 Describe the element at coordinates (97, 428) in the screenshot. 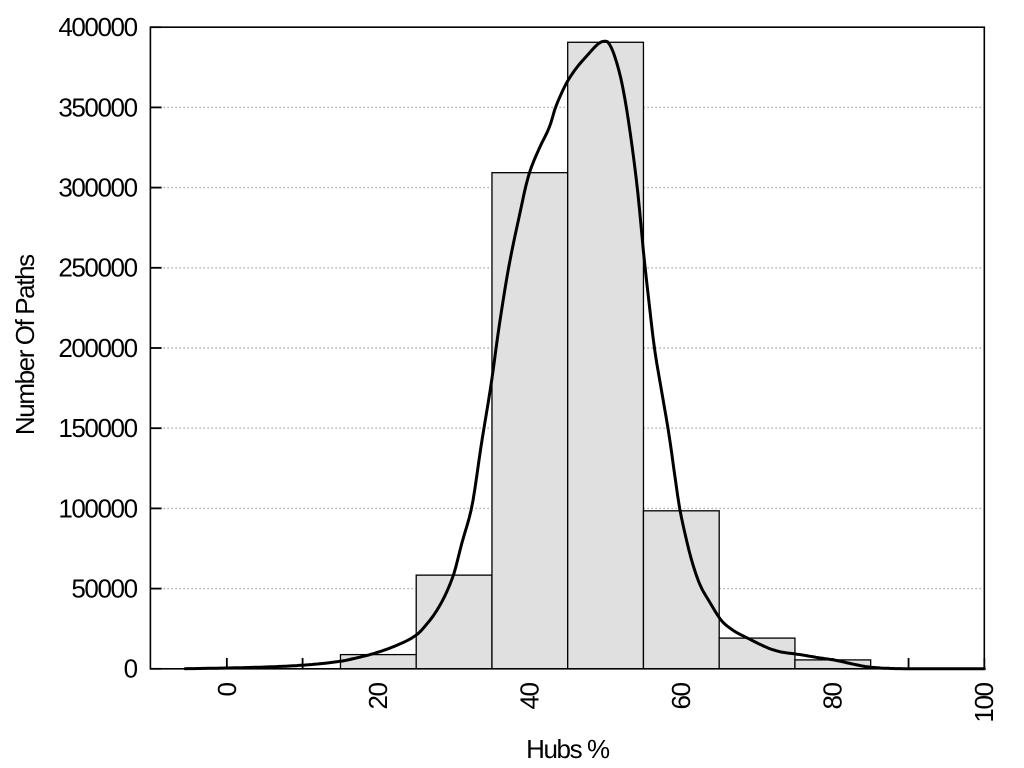

I see `svg-text: 150000` at that location.